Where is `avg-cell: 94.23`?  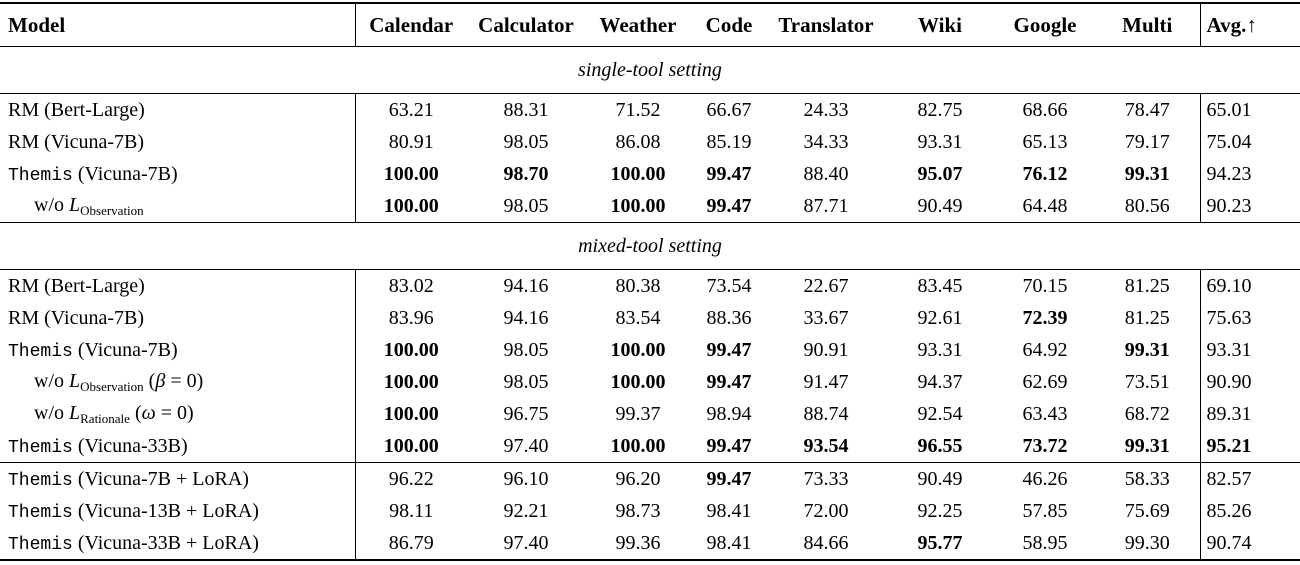
avg-cell: 94.23 is located at coordinates (1229, 174).